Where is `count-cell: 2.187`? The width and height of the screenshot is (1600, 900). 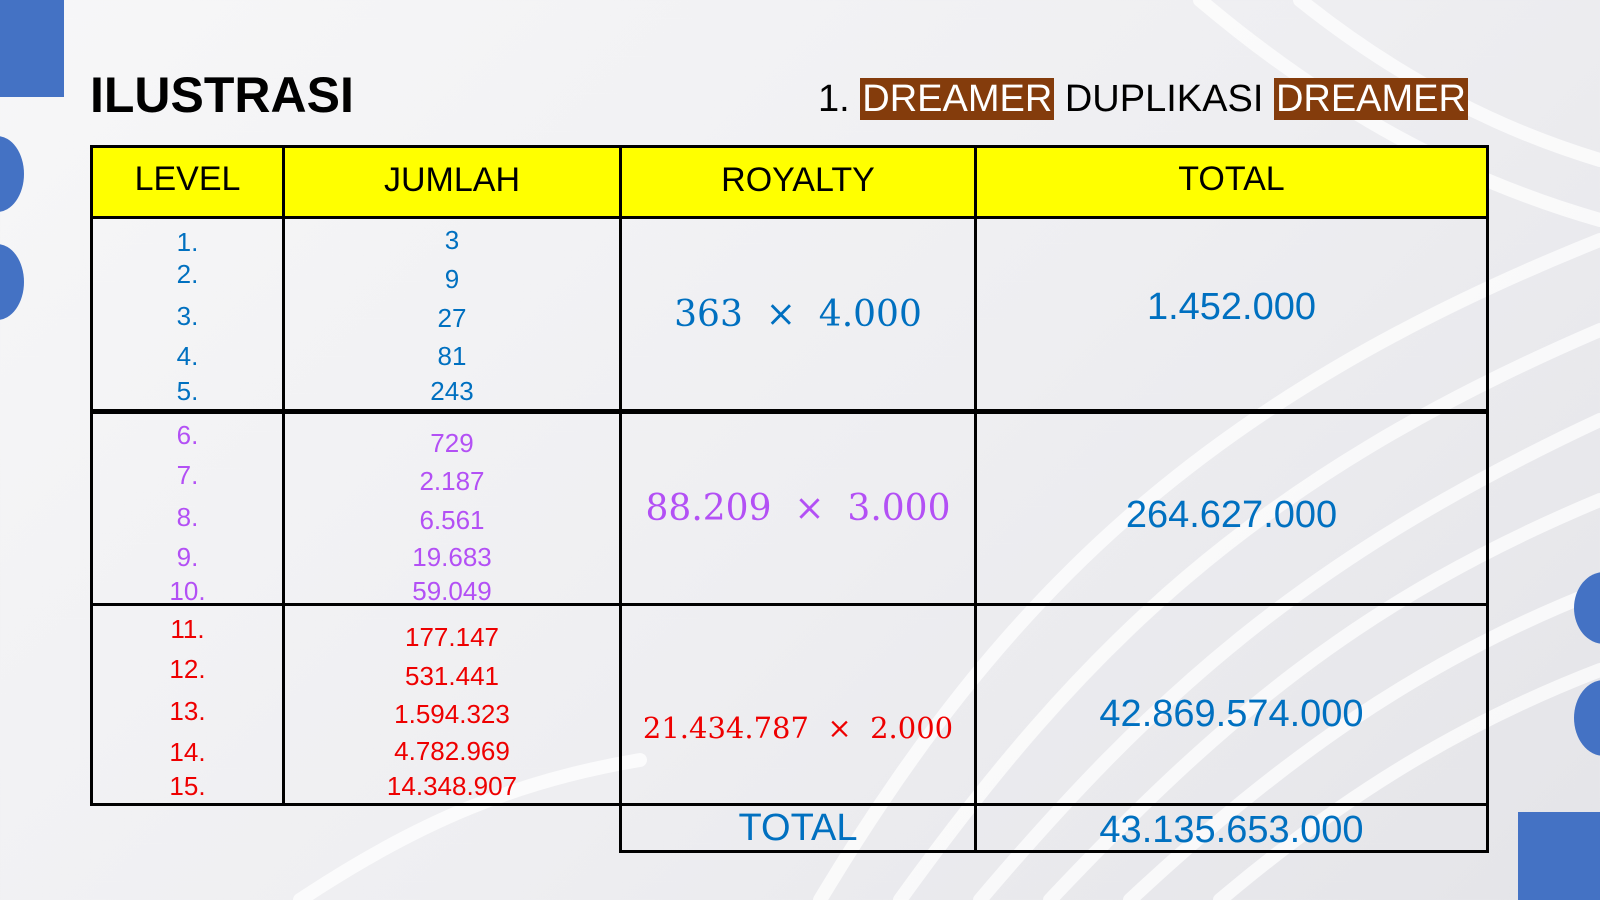 count-cell: 2.187 is located at coordinates (452, 481).